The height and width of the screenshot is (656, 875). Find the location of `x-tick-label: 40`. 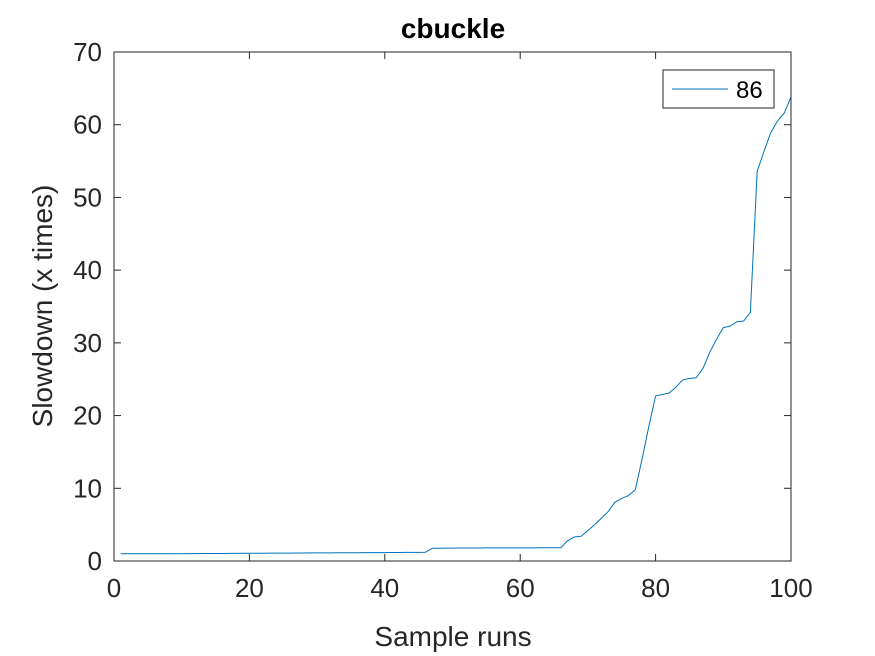

x-tick-label: 40 is located at coordinates (384, 588).